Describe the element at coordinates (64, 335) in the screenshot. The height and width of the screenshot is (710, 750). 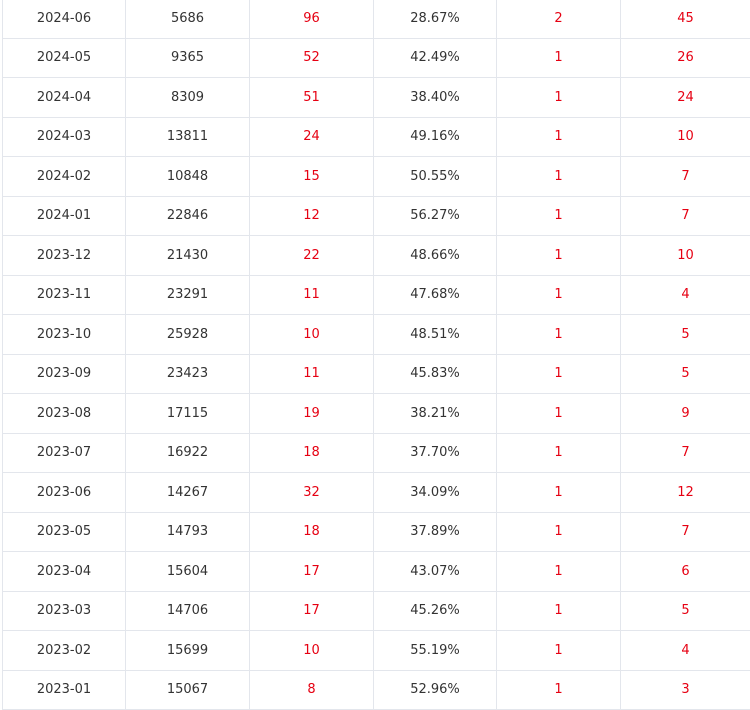
I see `month-cell: 2023-10` at that location.